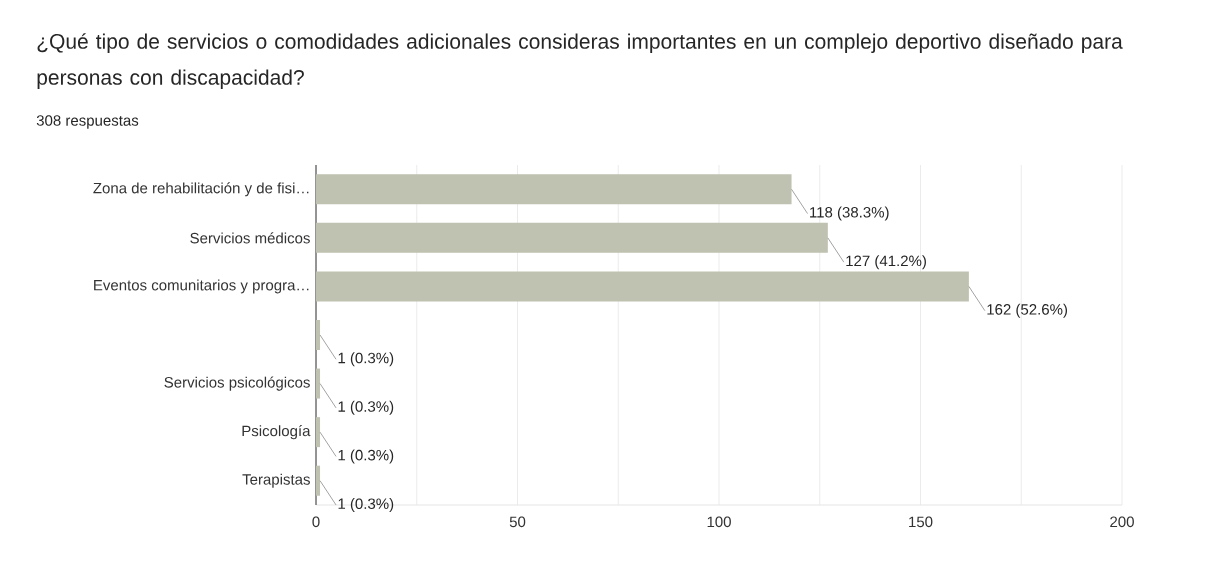  I want to click on data-label: 118 (38.3%), so click(849, 213).